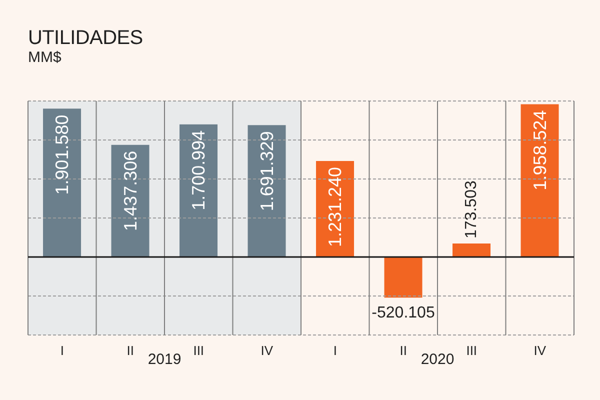 The width and height of the screenshot is (600, 400). I want to click on data-label: 1.691.329, so click(266, 171).